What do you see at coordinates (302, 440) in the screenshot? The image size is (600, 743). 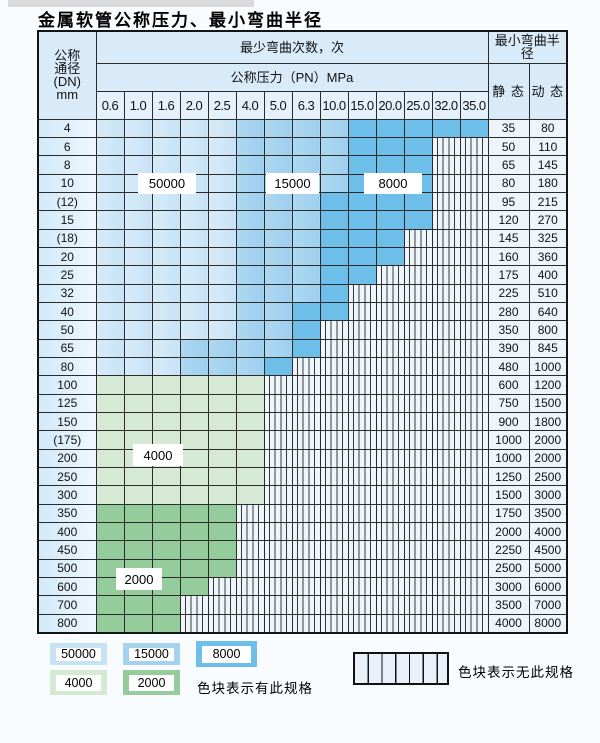 I see `table-row: (175) 1000 2000` at bounding box center [302, 440].